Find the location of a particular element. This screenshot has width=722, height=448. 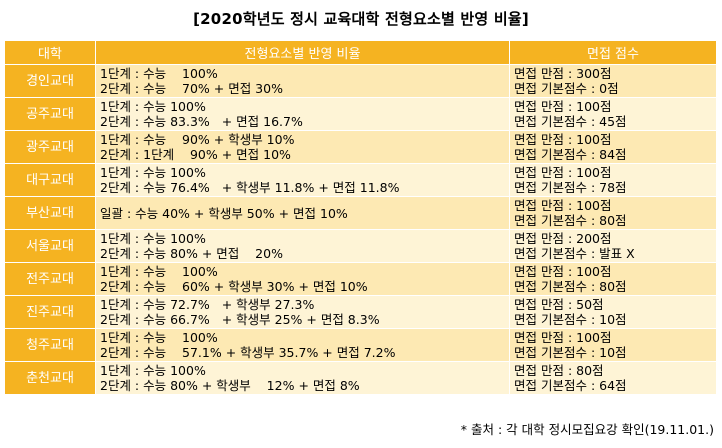

table-header-row: 대학 전형요소별 반영 비율 면접 점수 is located at coordinates (360, 52).